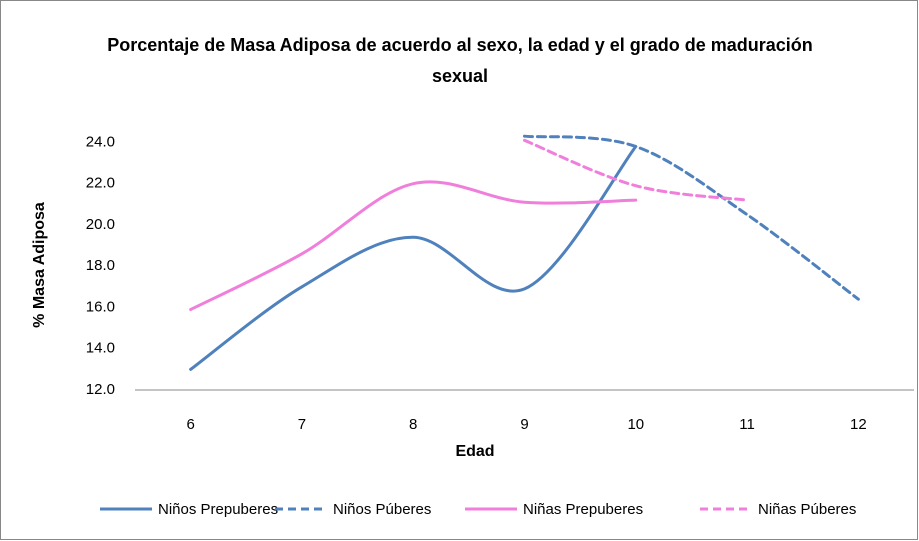 The image size is (919, 541). I want to click on y-tick-label: 22.0, so click(100, 183).